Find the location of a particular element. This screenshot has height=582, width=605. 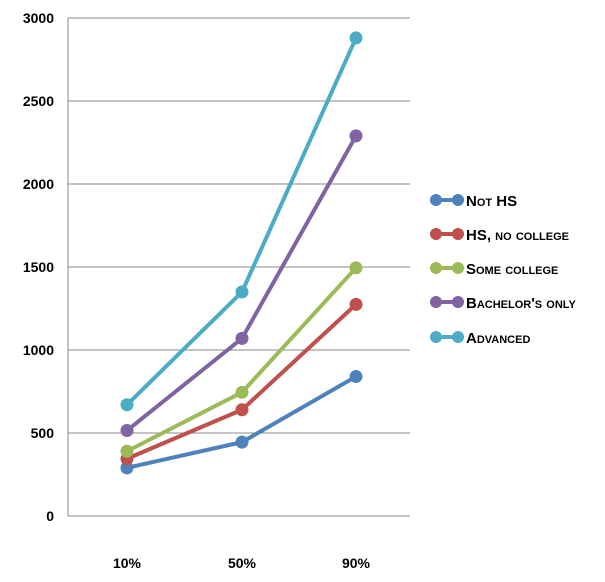

x-tick-label: 50% is located at coordinates (242, 563).